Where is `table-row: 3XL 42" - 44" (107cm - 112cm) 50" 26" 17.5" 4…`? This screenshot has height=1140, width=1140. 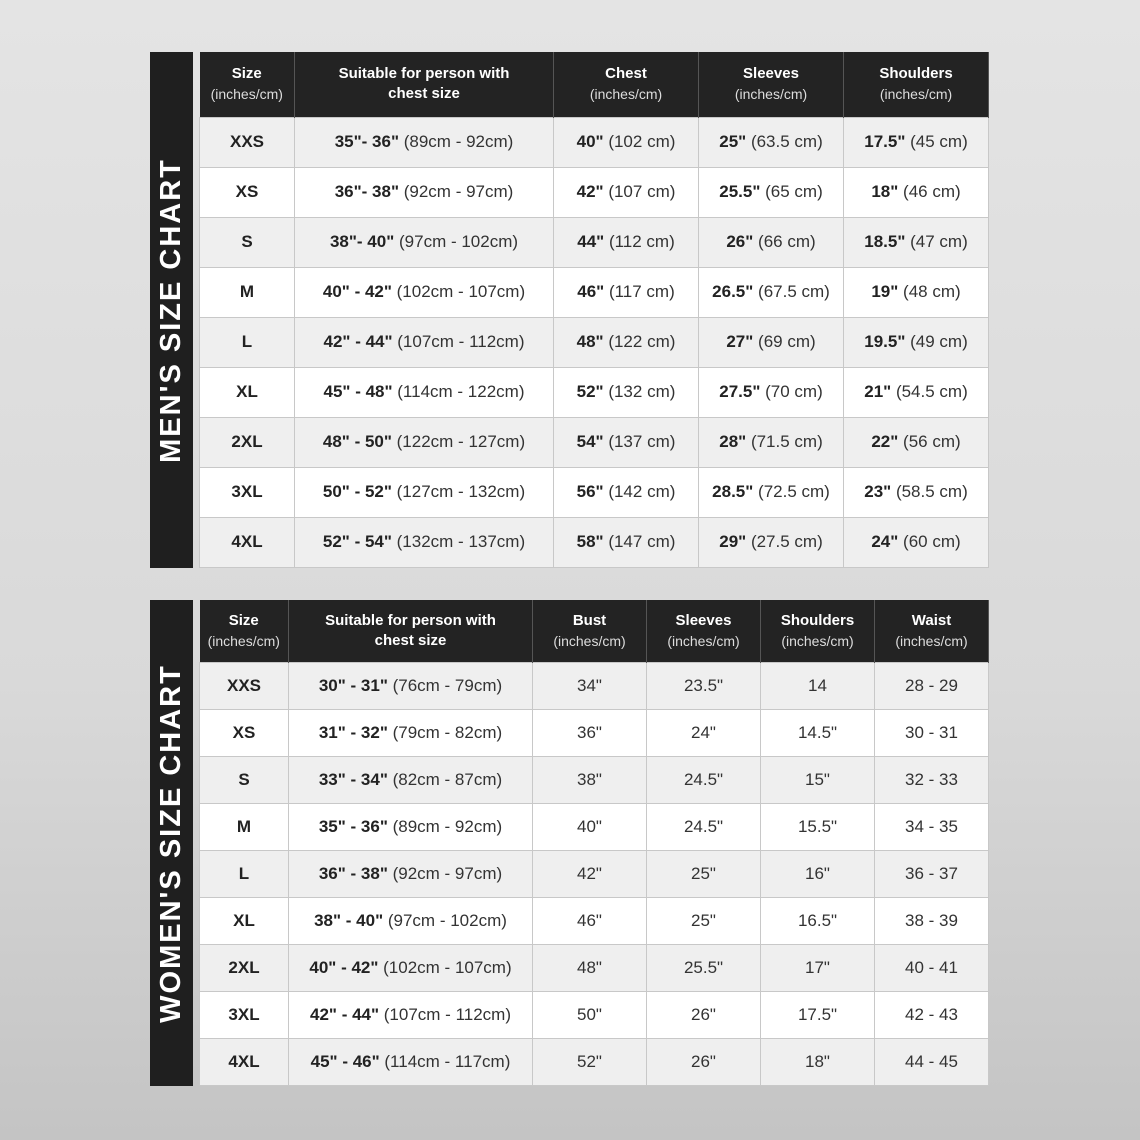 table-row: 3XL 42" - 44" (107cm - 112cm) 50" 26" 17.5" 4… is located at coordinates (594, 1014).